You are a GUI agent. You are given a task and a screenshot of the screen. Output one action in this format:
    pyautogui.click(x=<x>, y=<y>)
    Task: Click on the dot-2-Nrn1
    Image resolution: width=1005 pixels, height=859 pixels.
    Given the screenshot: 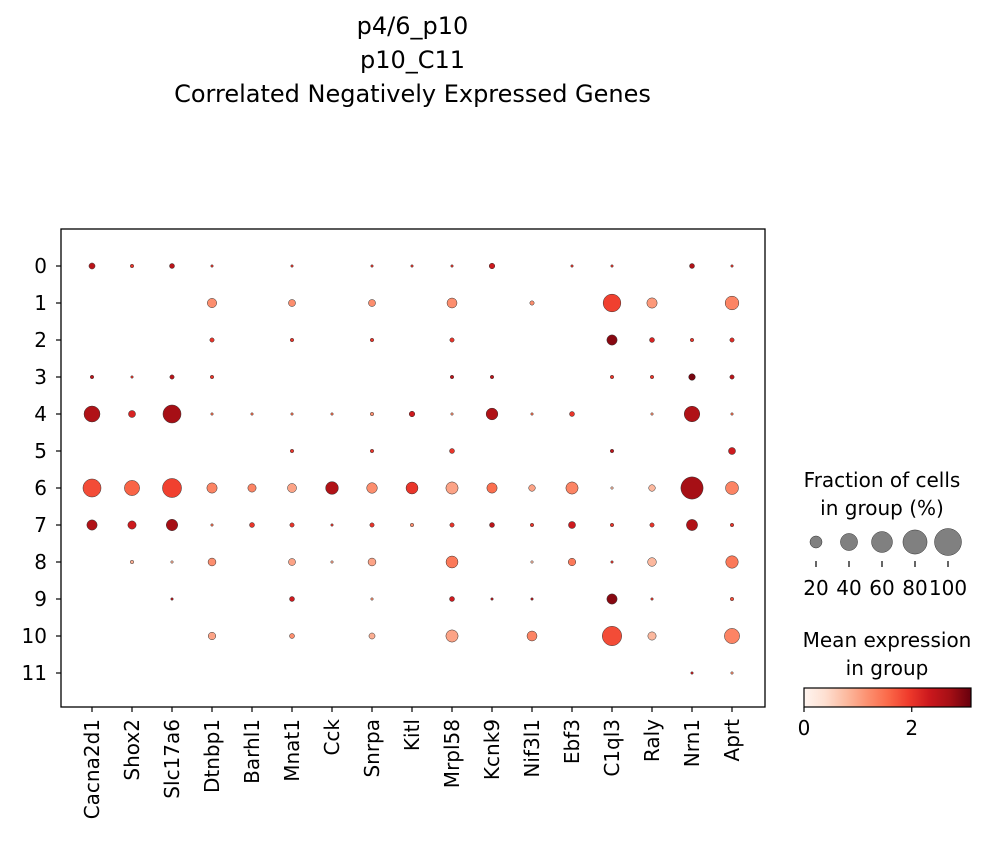 What is the action you would take?
    pyautogui.click(x=692, y=340)
    